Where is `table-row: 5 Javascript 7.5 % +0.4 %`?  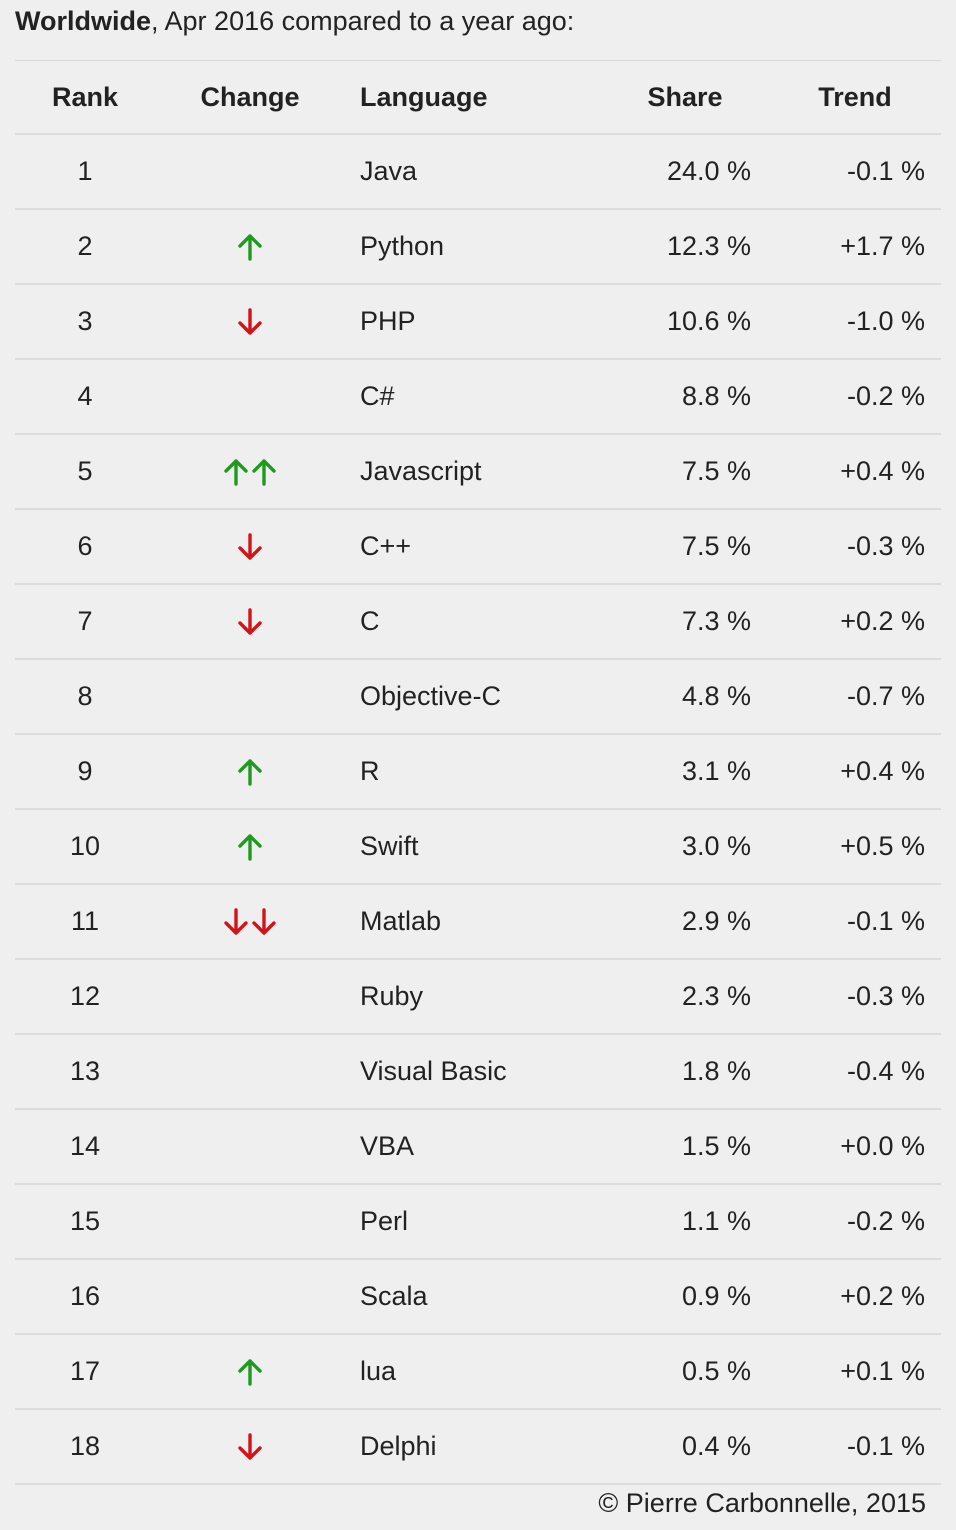
table-row: 5 Javascript 7.5 % +0.4 % is located at coordinates (478, 472).